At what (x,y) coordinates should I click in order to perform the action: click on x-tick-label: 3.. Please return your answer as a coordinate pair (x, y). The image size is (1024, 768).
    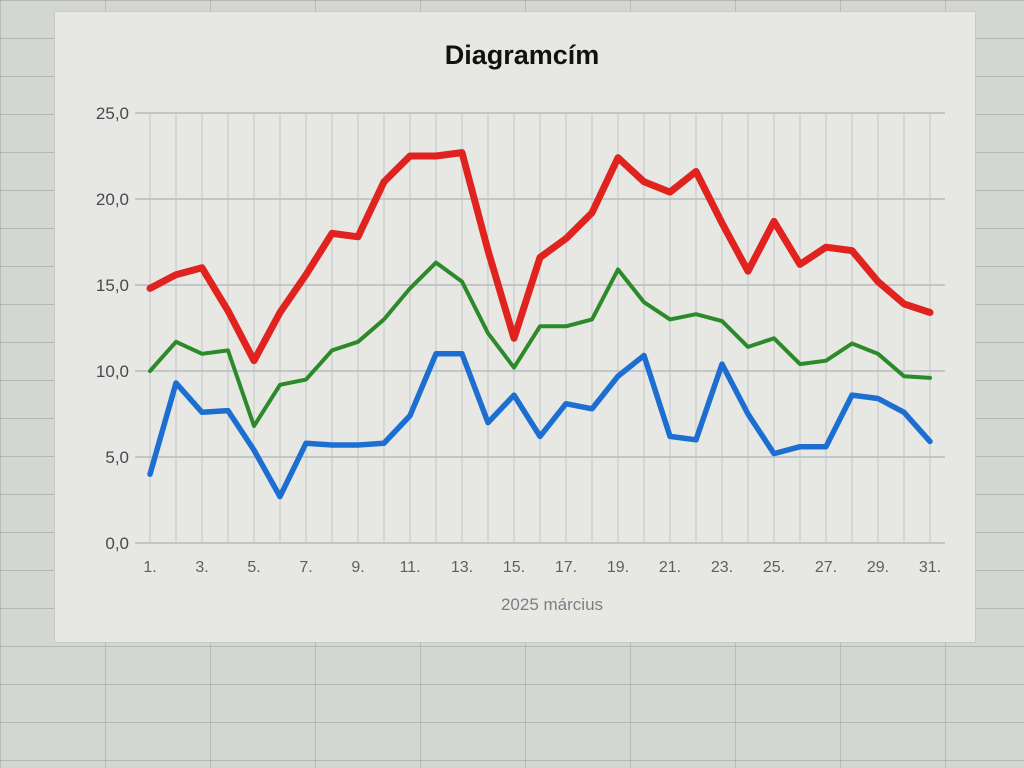
    Looking at the image, I should click on (201, 567).